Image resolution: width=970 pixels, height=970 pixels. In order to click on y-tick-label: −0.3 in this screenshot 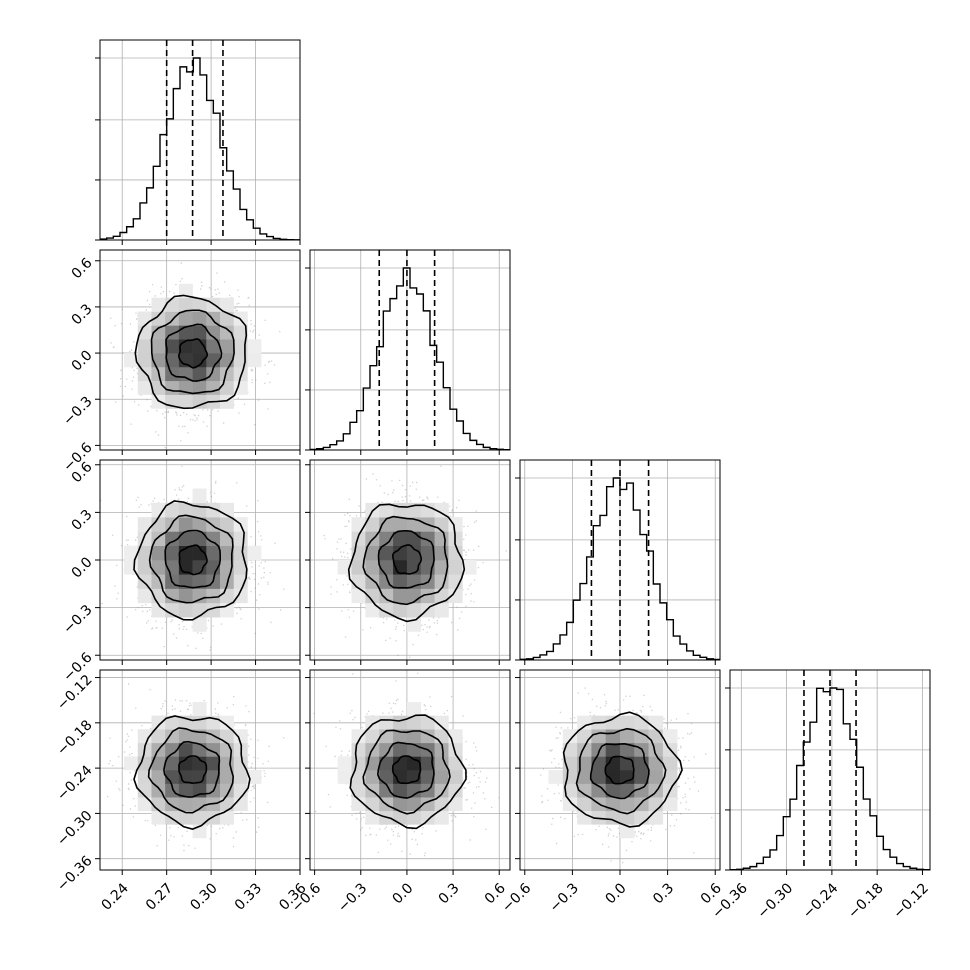, I will do `click(77, 411)`.